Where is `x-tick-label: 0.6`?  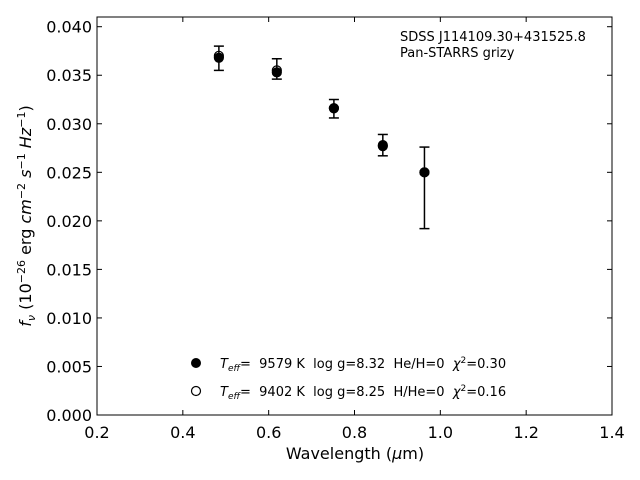
x-tick-label: 0.6 is located at coordinates (268, 432).